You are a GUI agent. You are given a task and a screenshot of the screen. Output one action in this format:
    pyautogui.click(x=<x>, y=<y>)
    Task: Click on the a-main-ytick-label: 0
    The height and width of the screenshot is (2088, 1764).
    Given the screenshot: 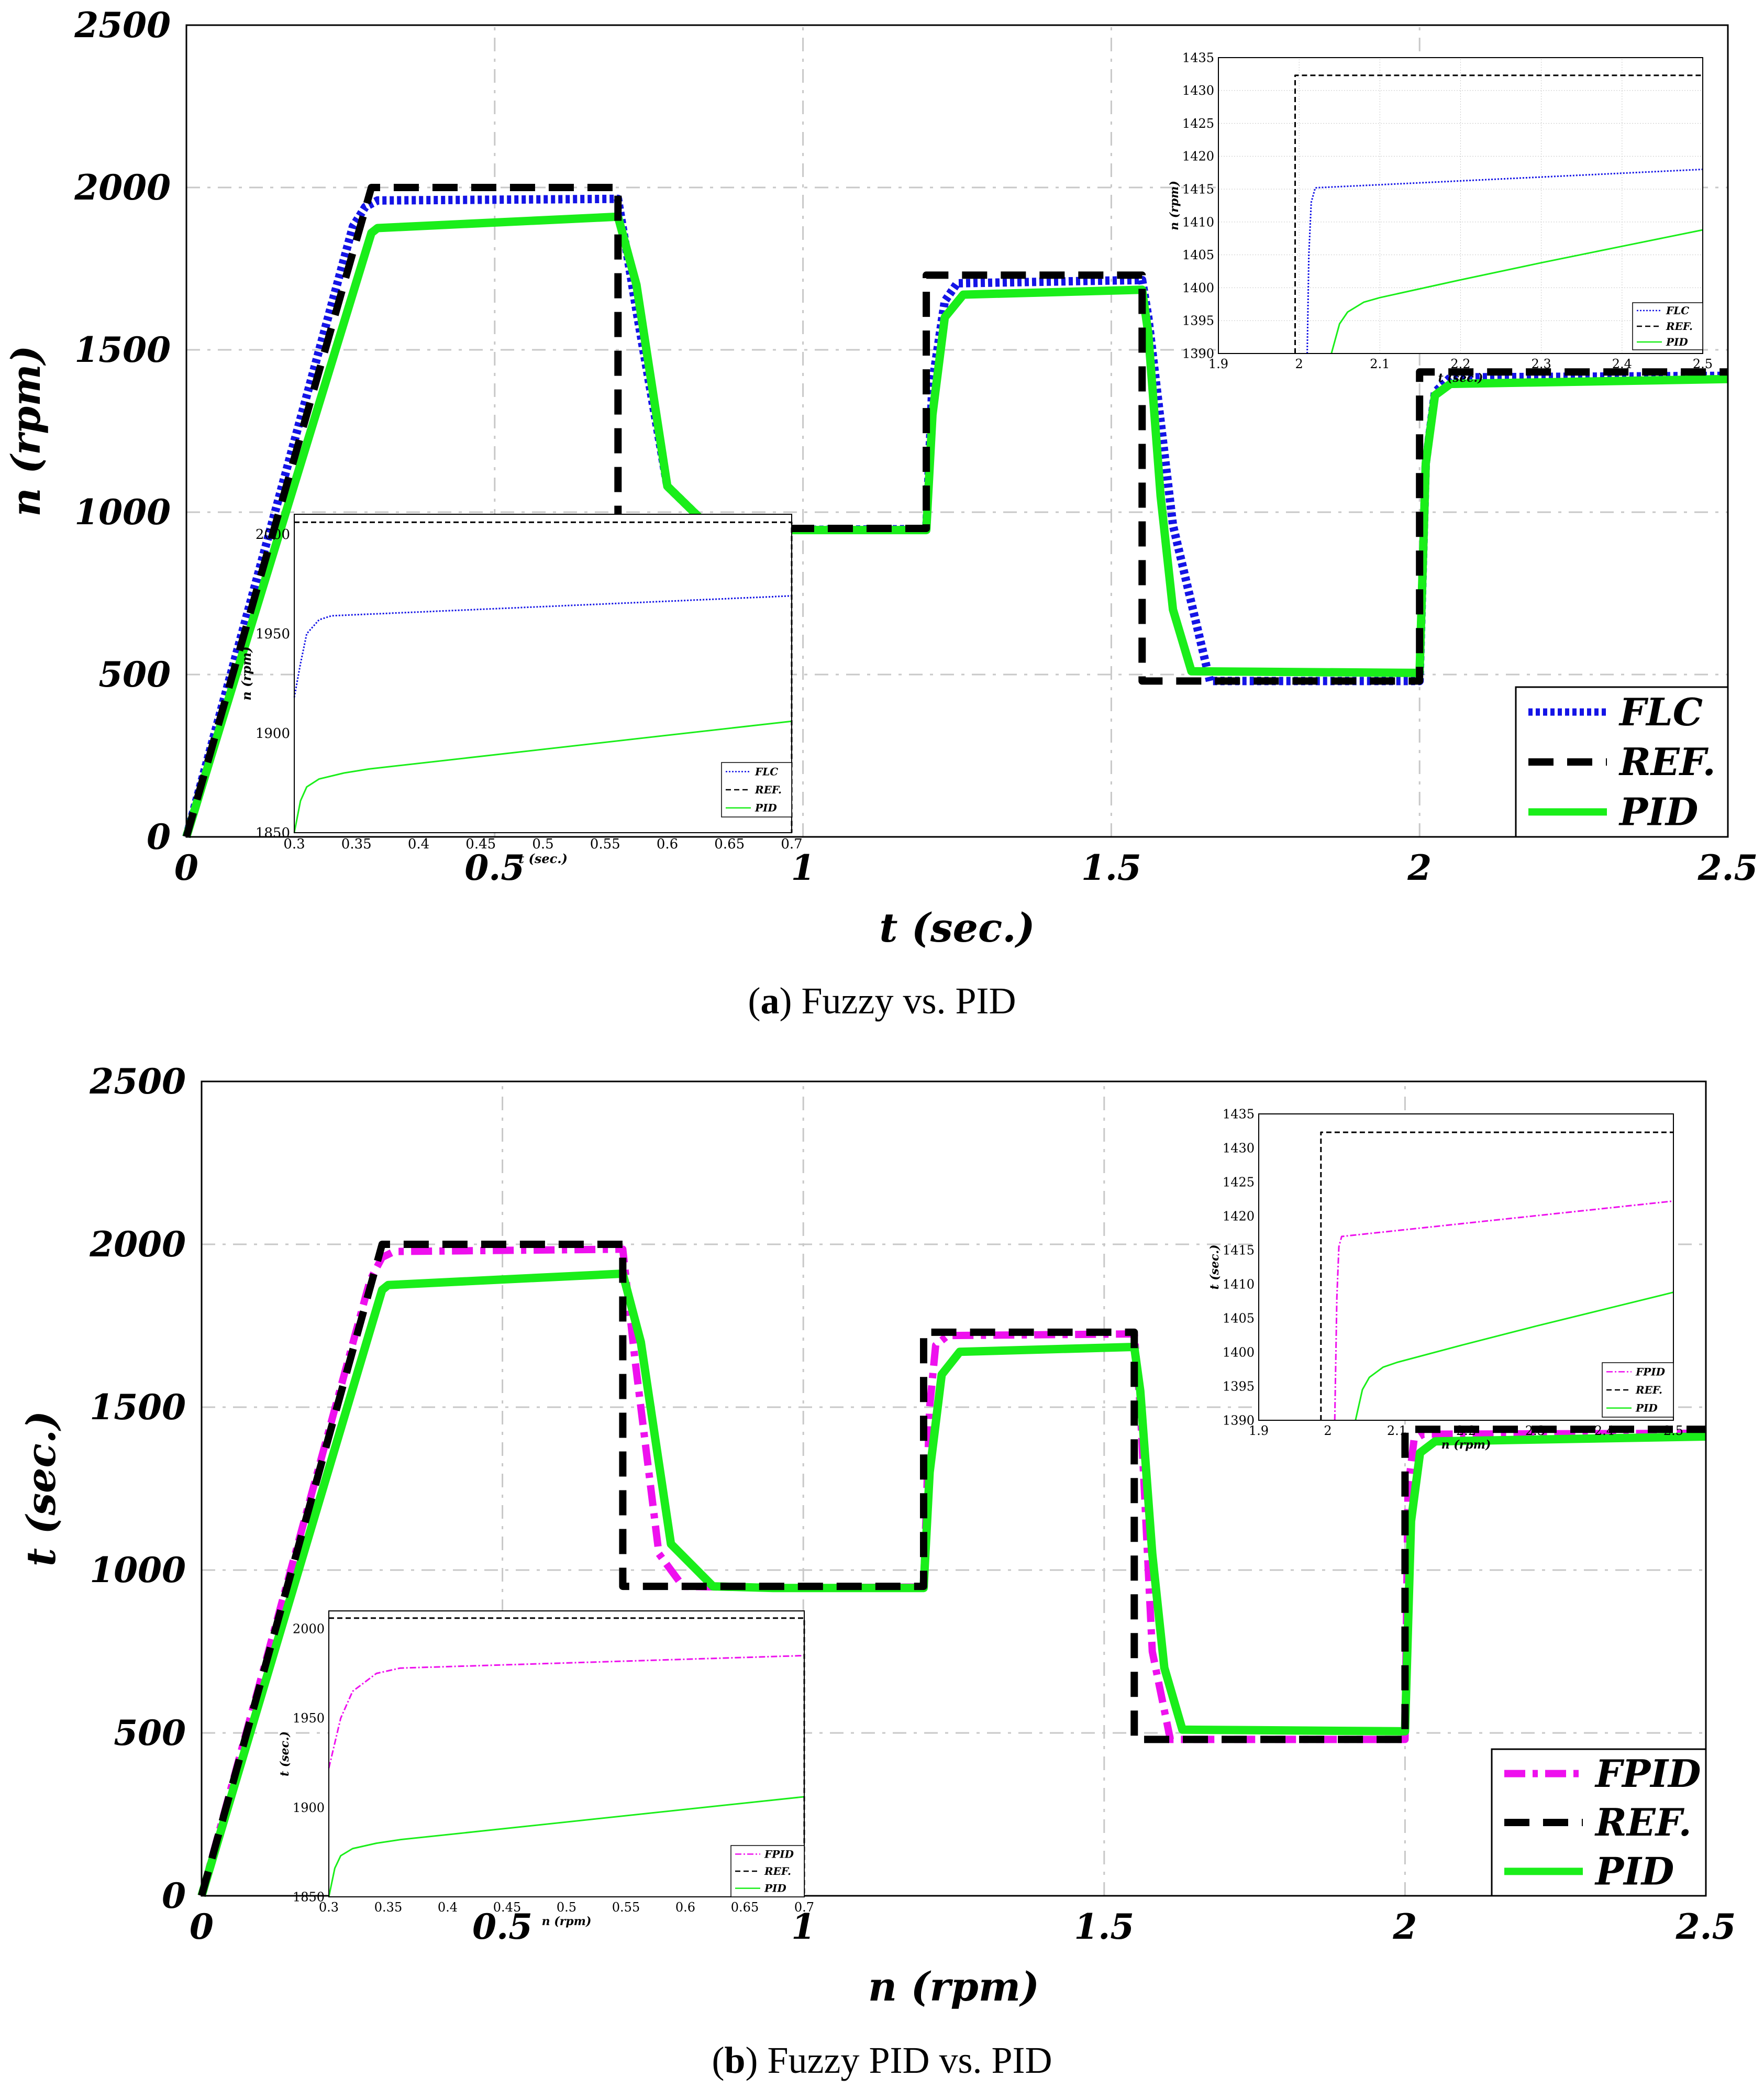 What is the action you would take?
    pyautogui.click(x=159, y=836)
    